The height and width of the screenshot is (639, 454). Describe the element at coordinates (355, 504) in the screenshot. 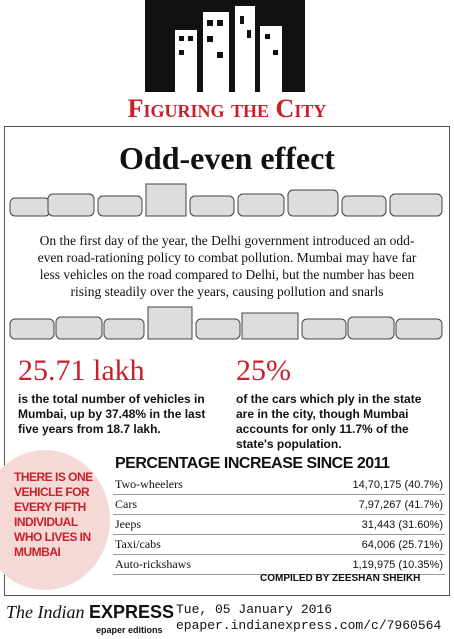

I see `row-value: 7,97,267 (41.7%)` at that location.